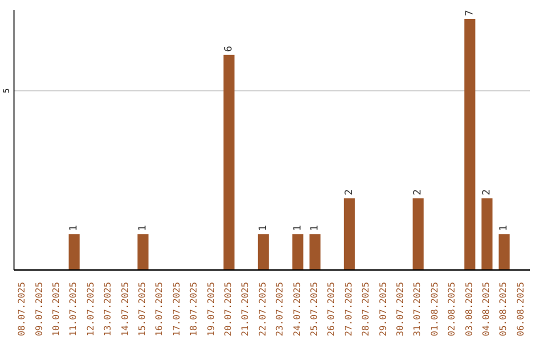  What do you see at coordinates (349, 309) in the screenshot?
I see `x-tick-label: 27.07.2025` at bounding box center [349, 309].